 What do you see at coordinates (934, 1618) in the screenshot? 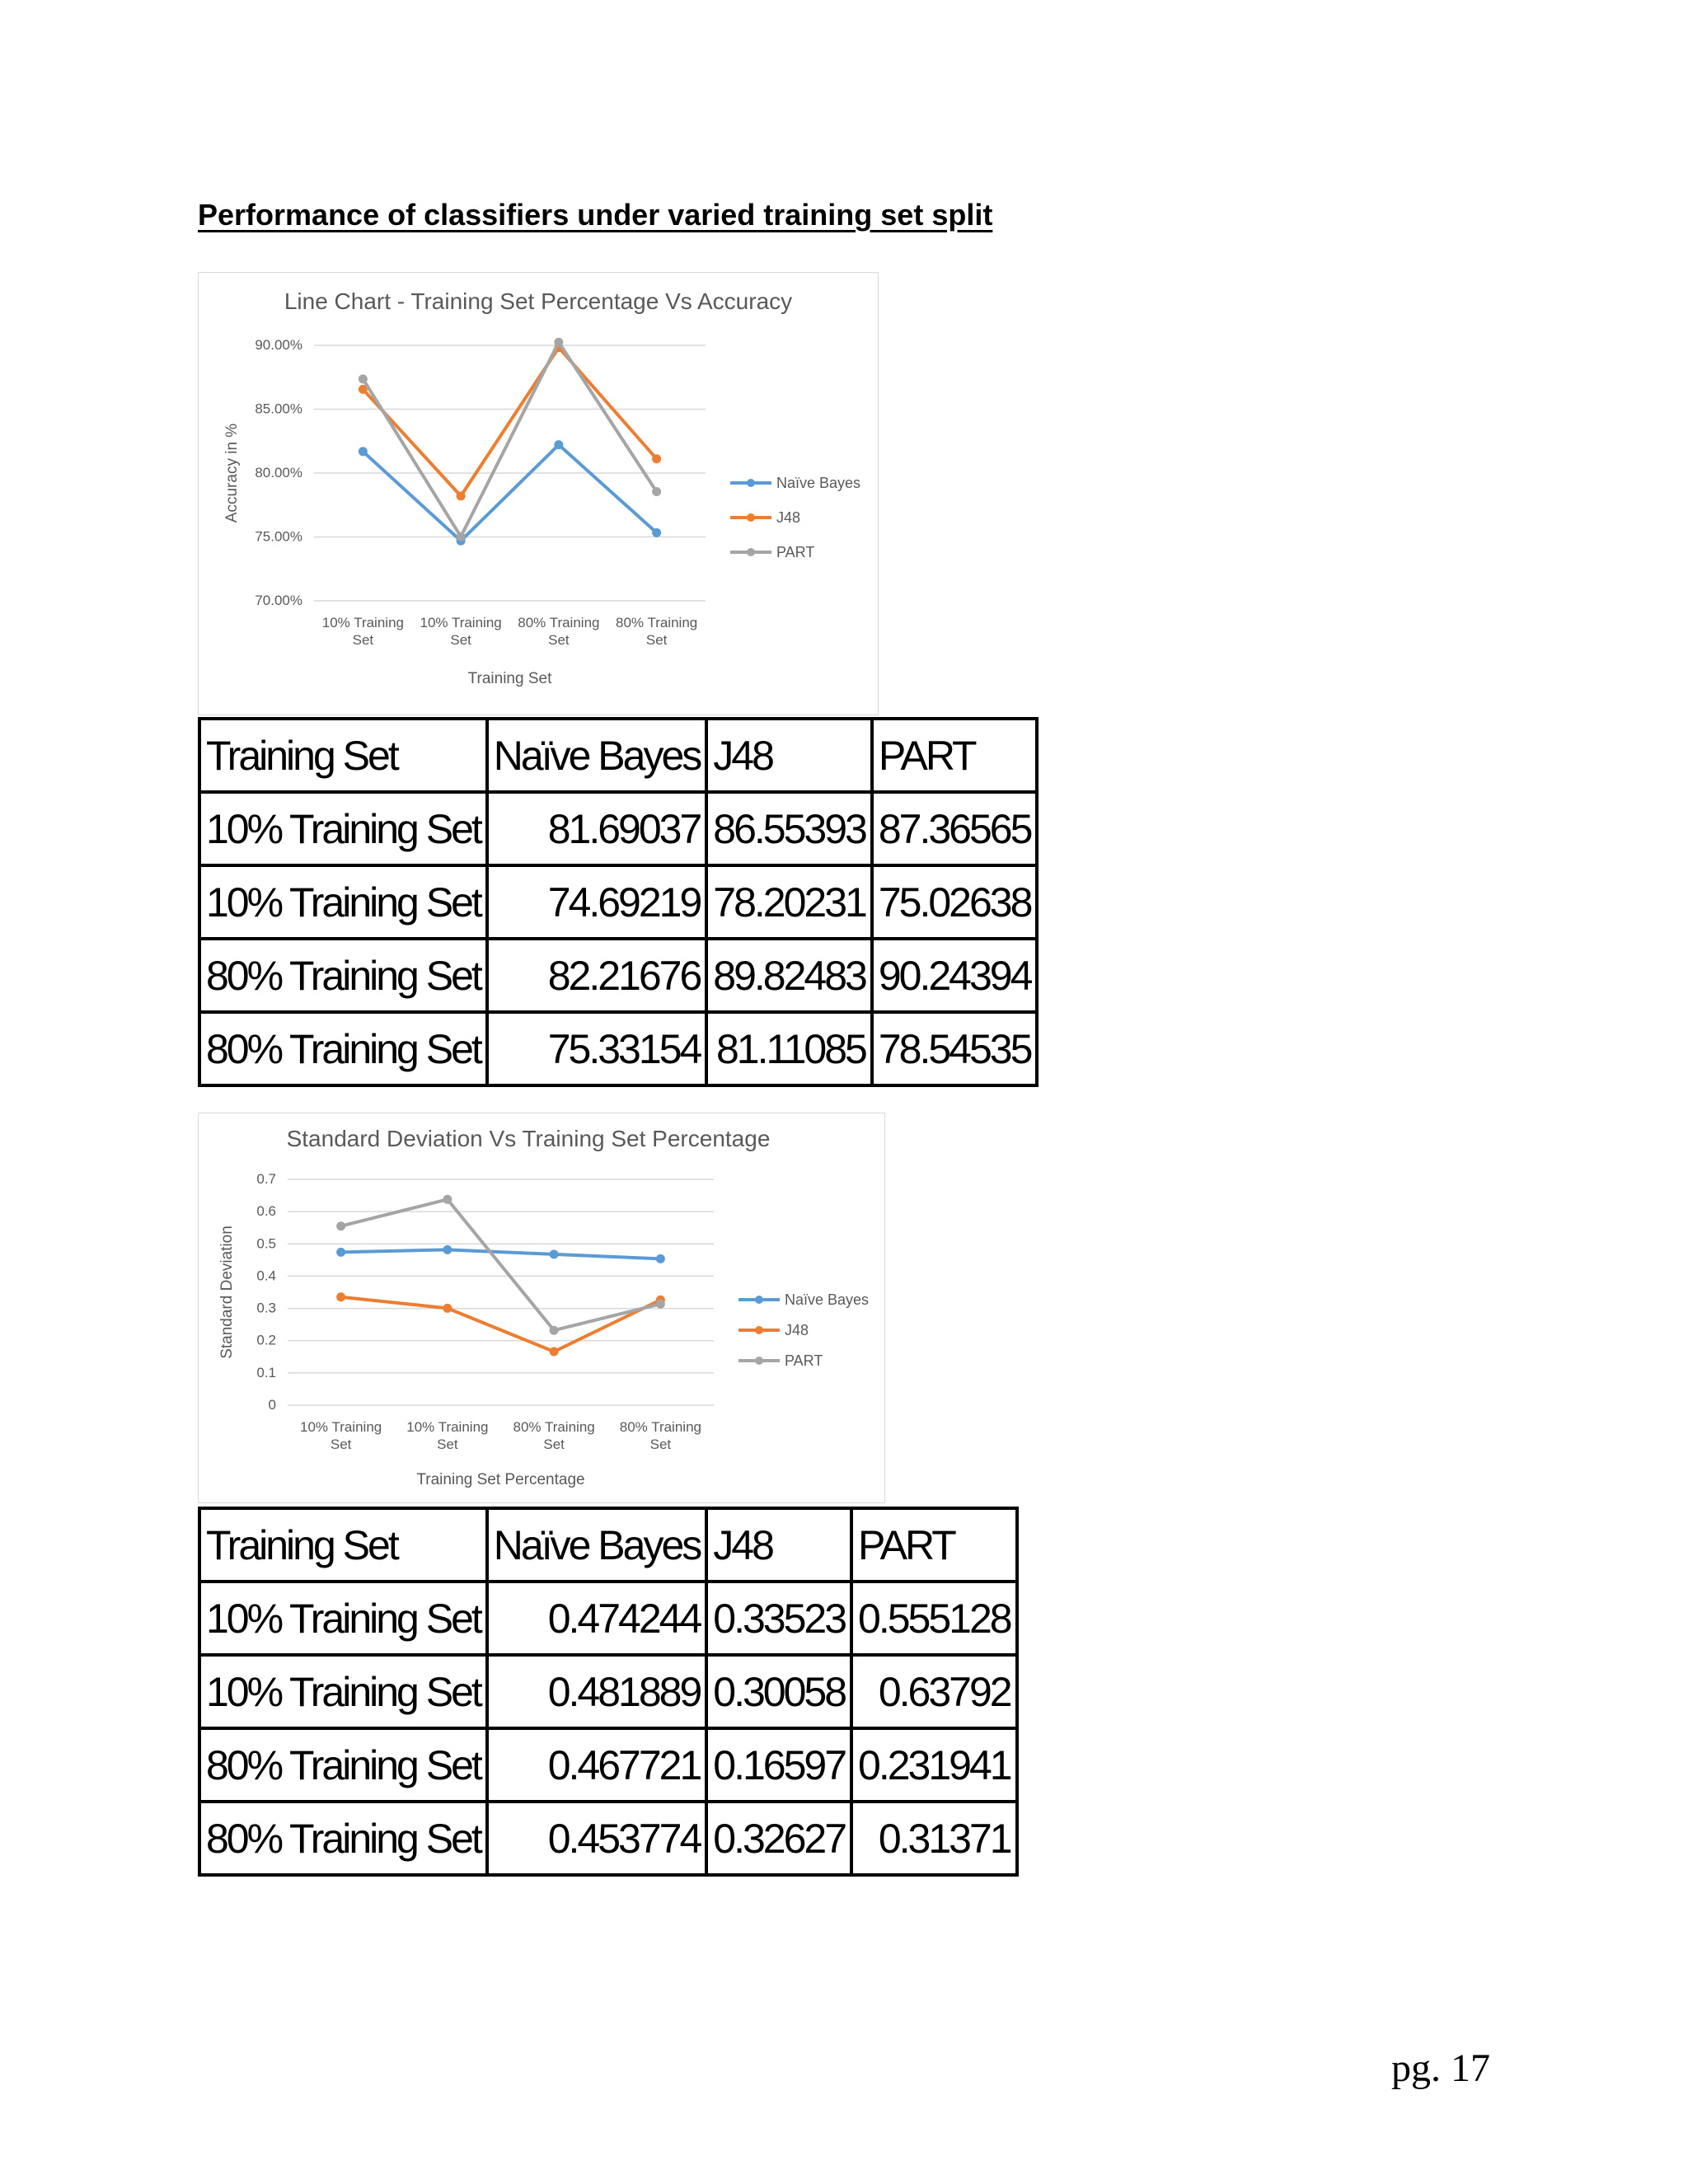
I see `cell-part: 0.555128` at bounding box center [934, 1618].